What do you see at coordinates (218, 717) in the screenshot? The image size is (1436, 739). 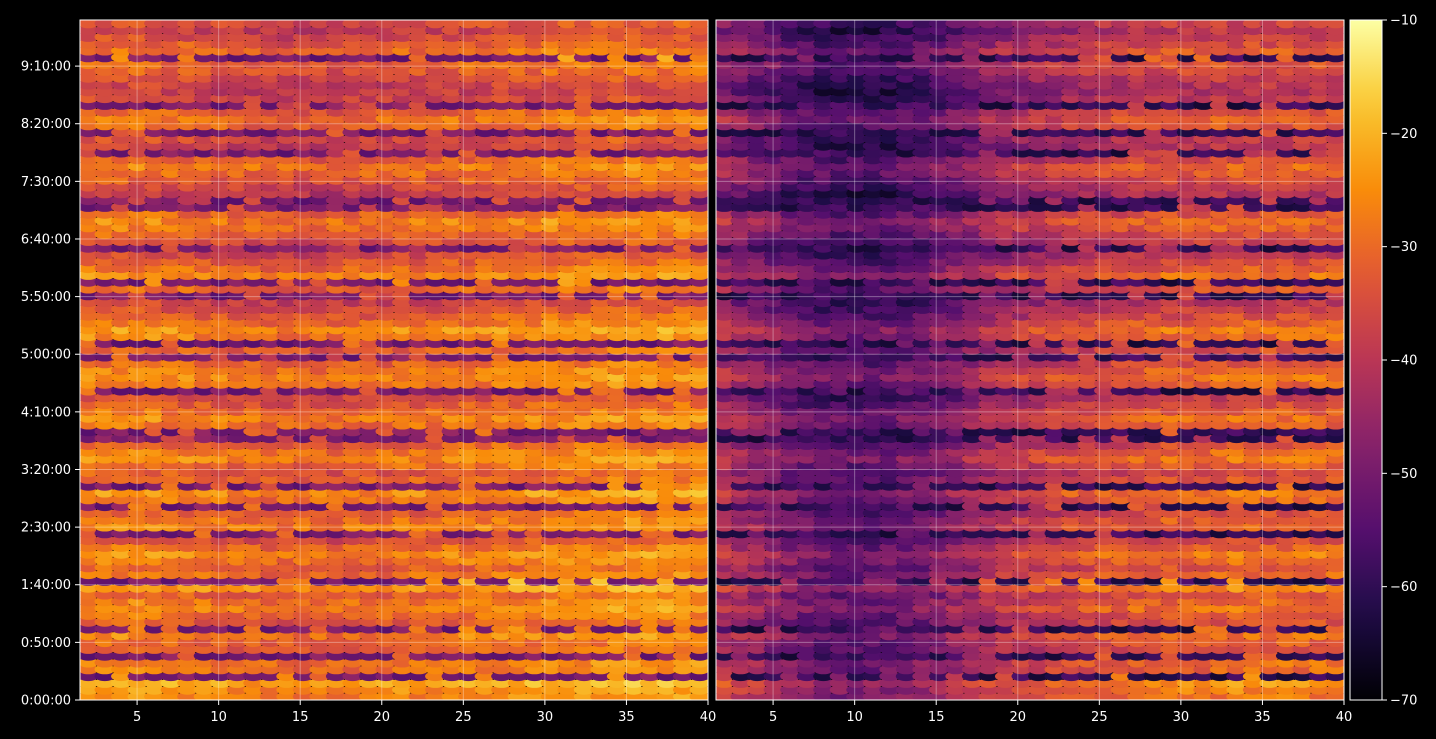 I see `x-tick-label: 10` at bounding box center [218, 717].